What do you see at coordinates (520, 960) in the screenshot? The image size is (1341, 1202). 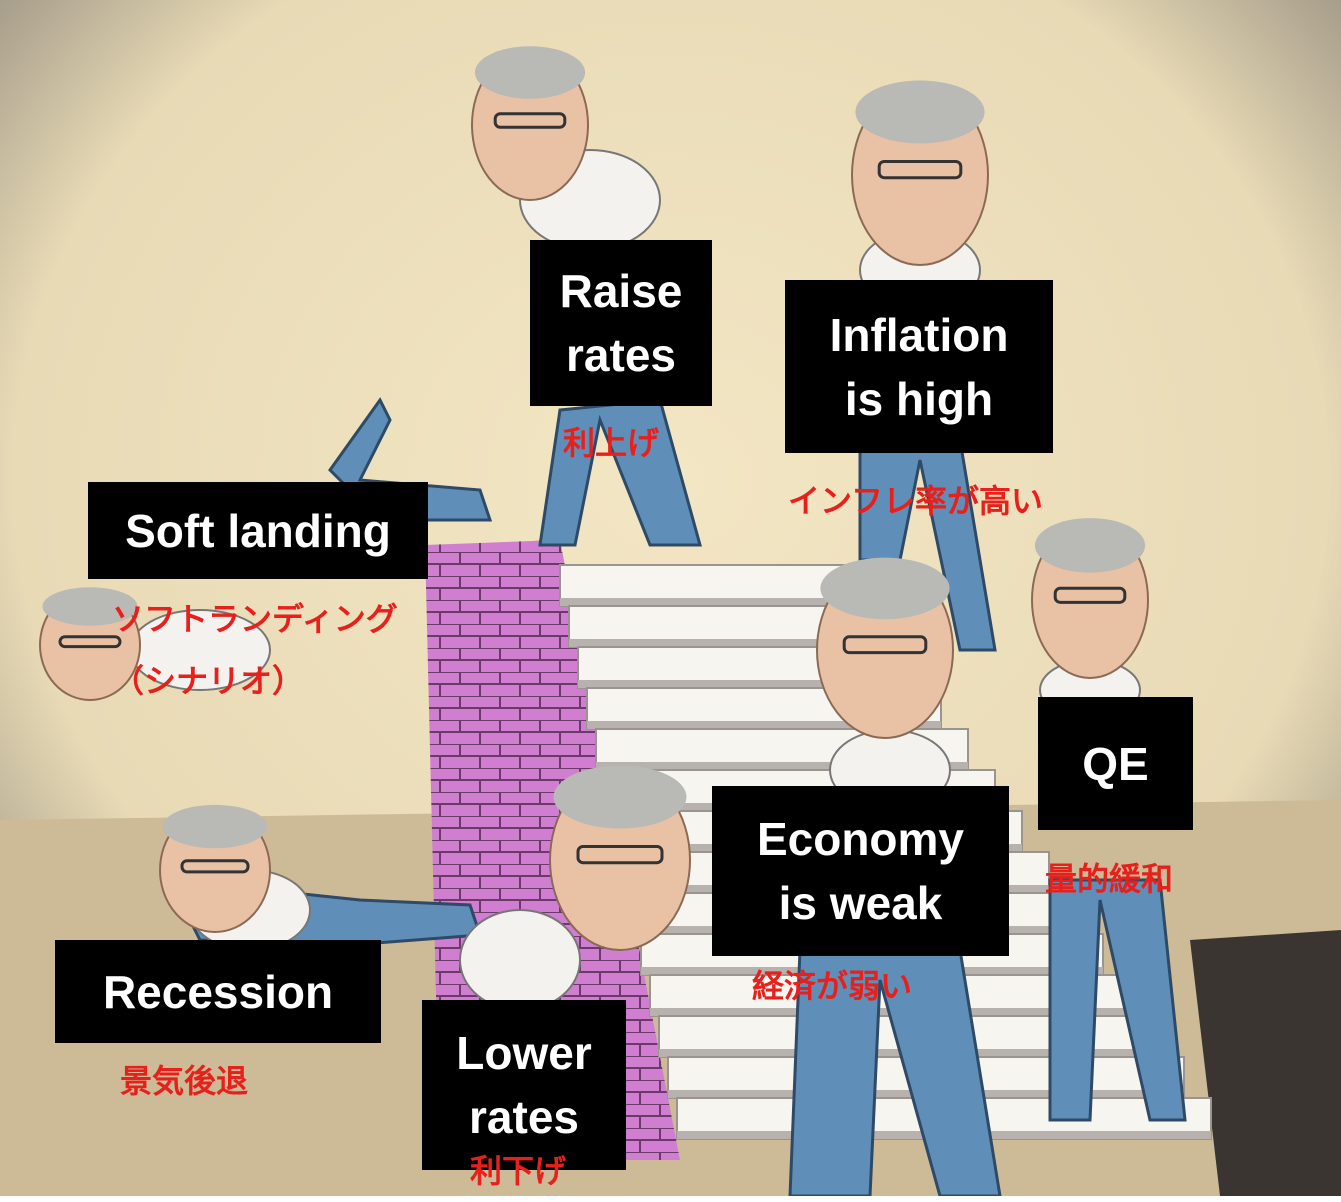 I see `shirt` at bounding box center [520, 960].